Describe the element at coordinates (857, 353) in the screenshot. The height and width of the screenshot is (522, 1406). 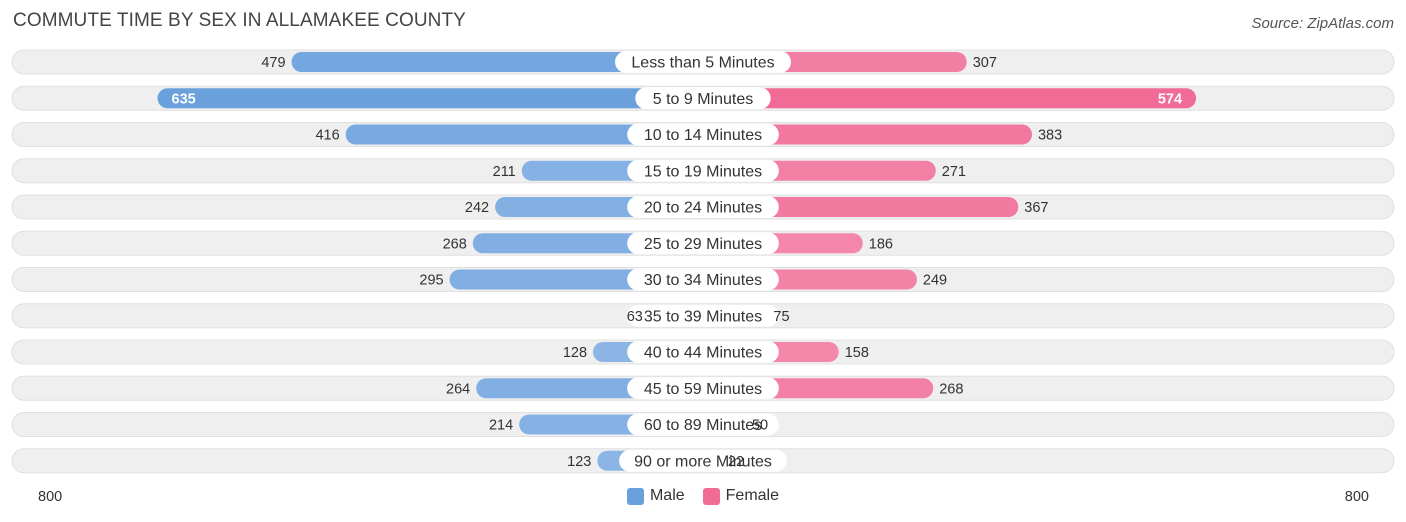
I see `value-label-female: 158` at that location.